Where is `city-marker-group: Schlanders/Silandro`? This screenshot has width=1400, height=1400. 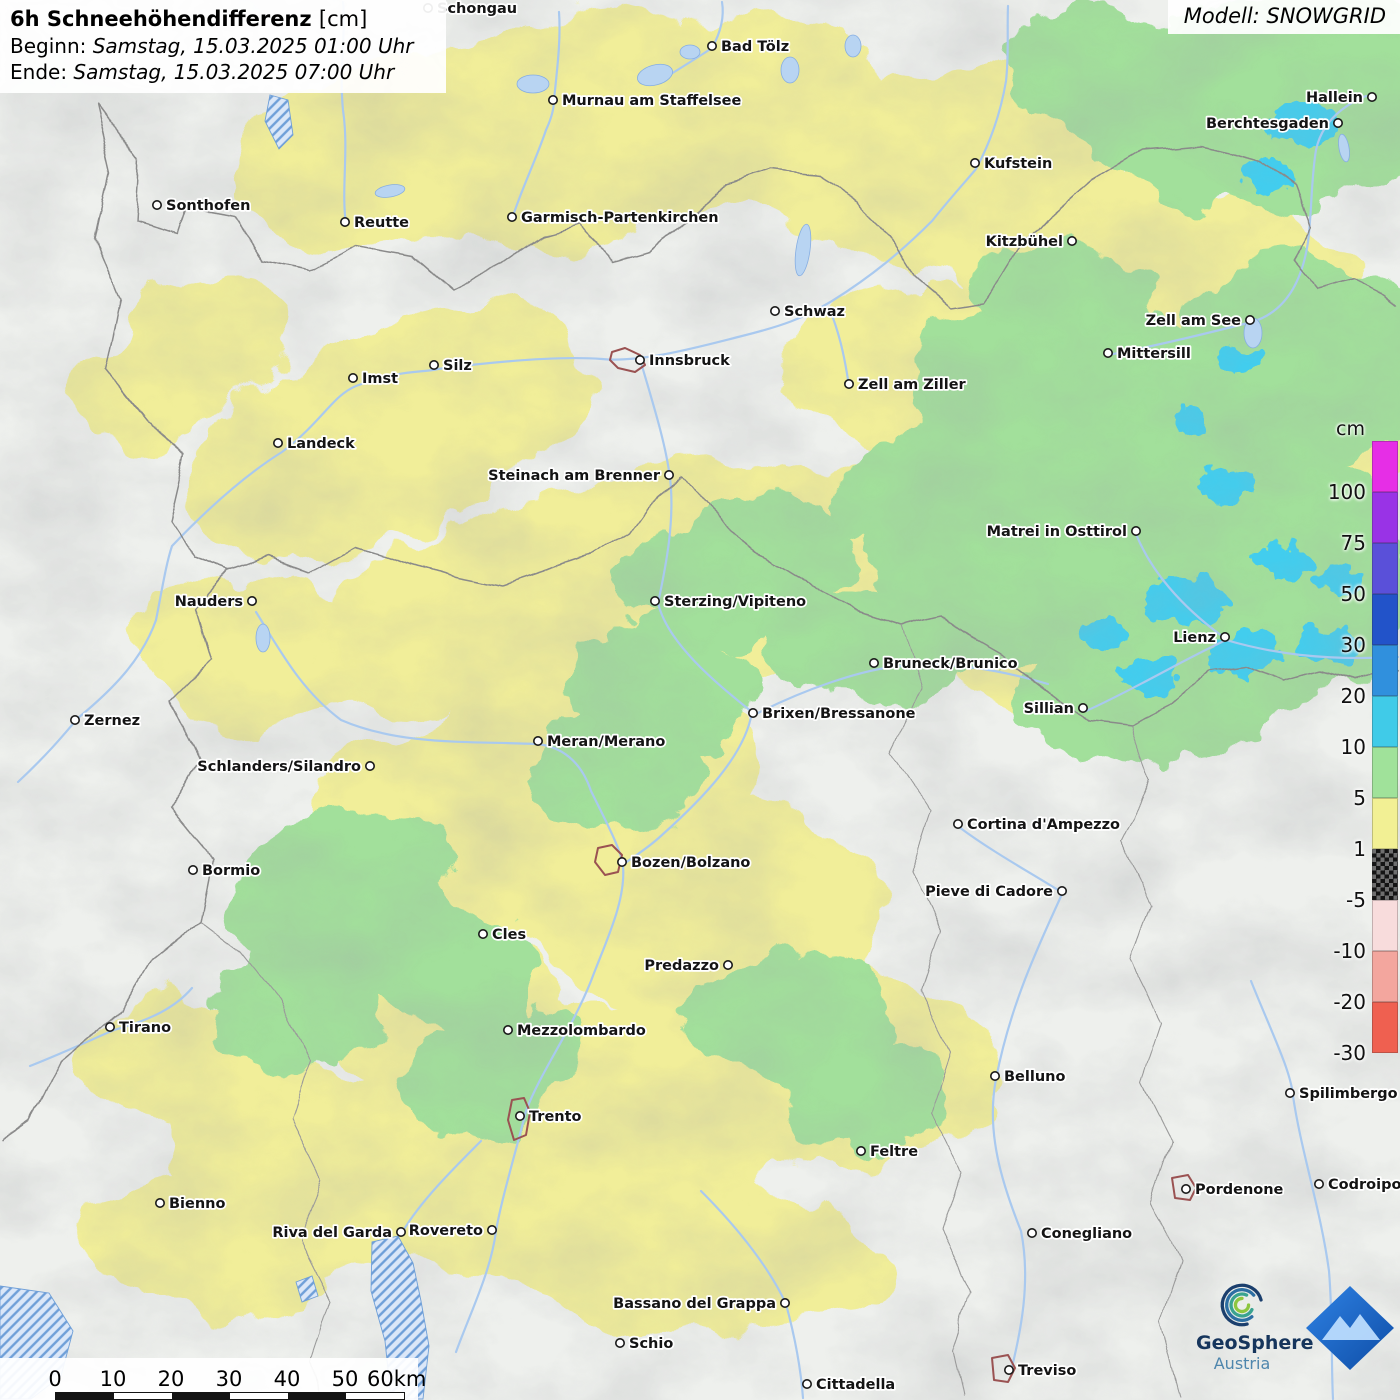 city-marker-group: Schlanders/Silandro is located at coordinates (285, 767).